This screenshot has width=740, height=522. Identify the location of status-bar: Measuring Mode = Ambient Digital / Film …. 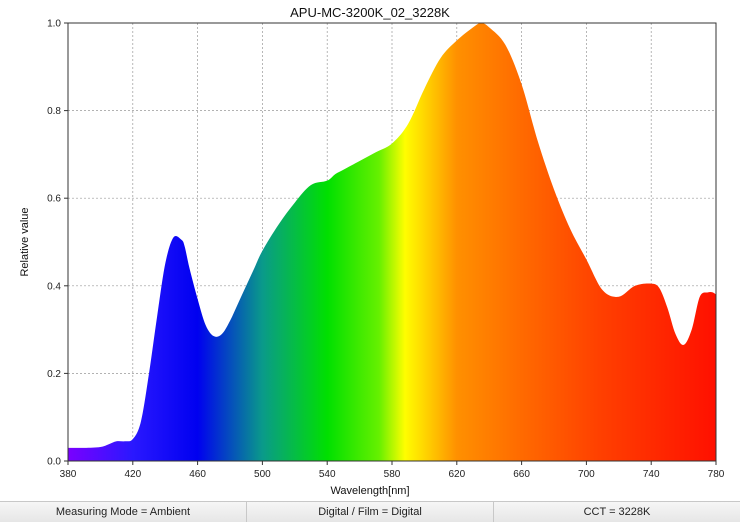
(370, 511).